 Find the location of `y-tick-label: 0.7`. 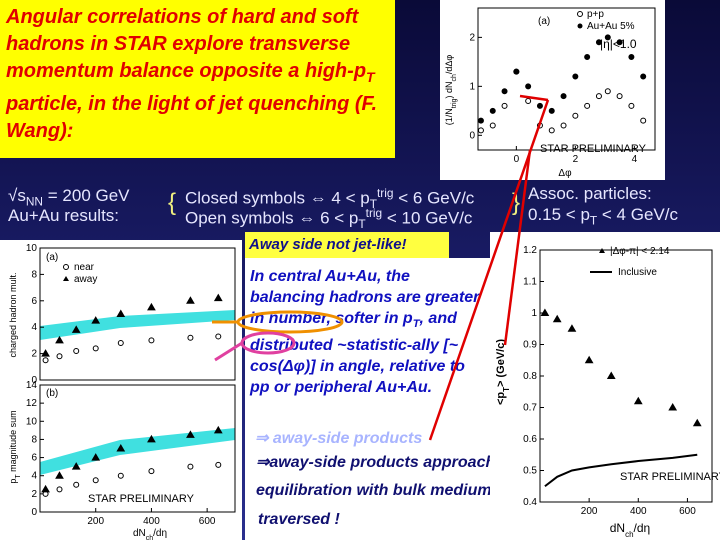

y-tick-label: 0.7 is located at coordinates (530, 408).